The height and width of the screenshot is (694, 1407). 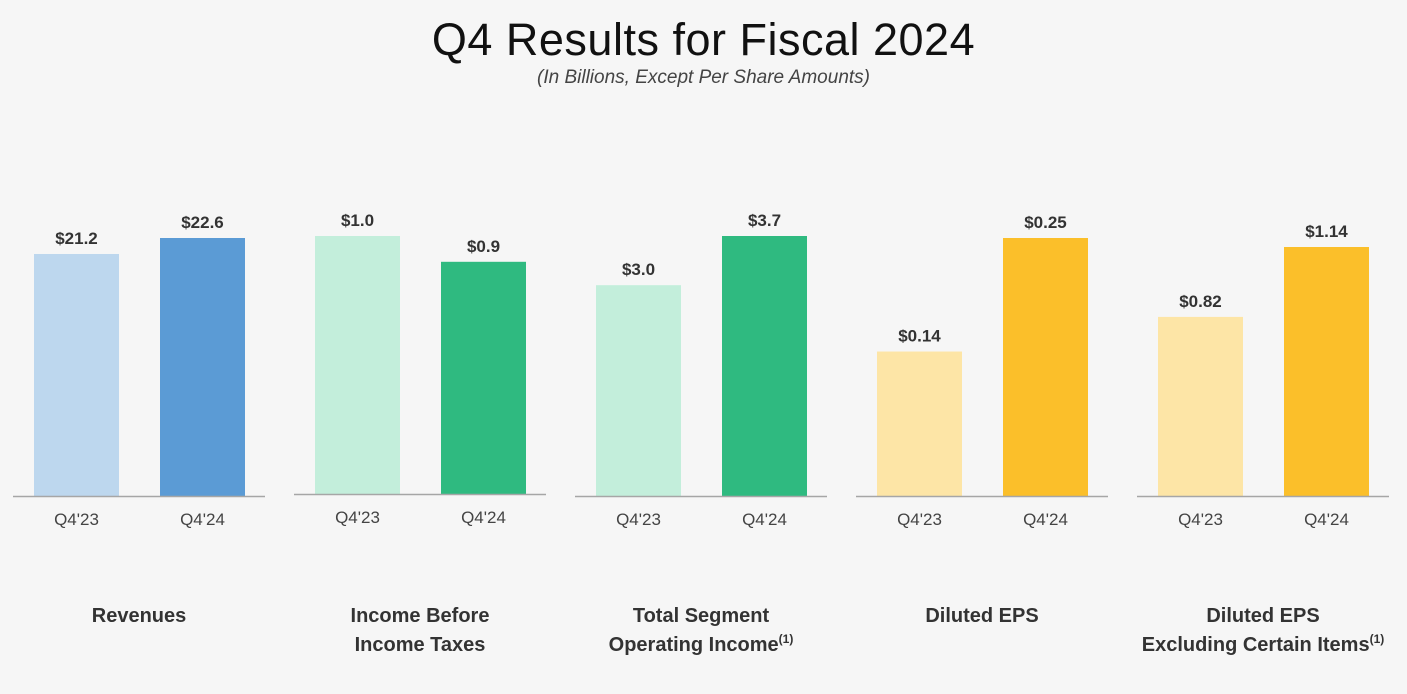 What do you see at coordinates (693, 645) in the screenshot?
I see `chart-title-text: Operating Income` at bounding box center [693, 645].